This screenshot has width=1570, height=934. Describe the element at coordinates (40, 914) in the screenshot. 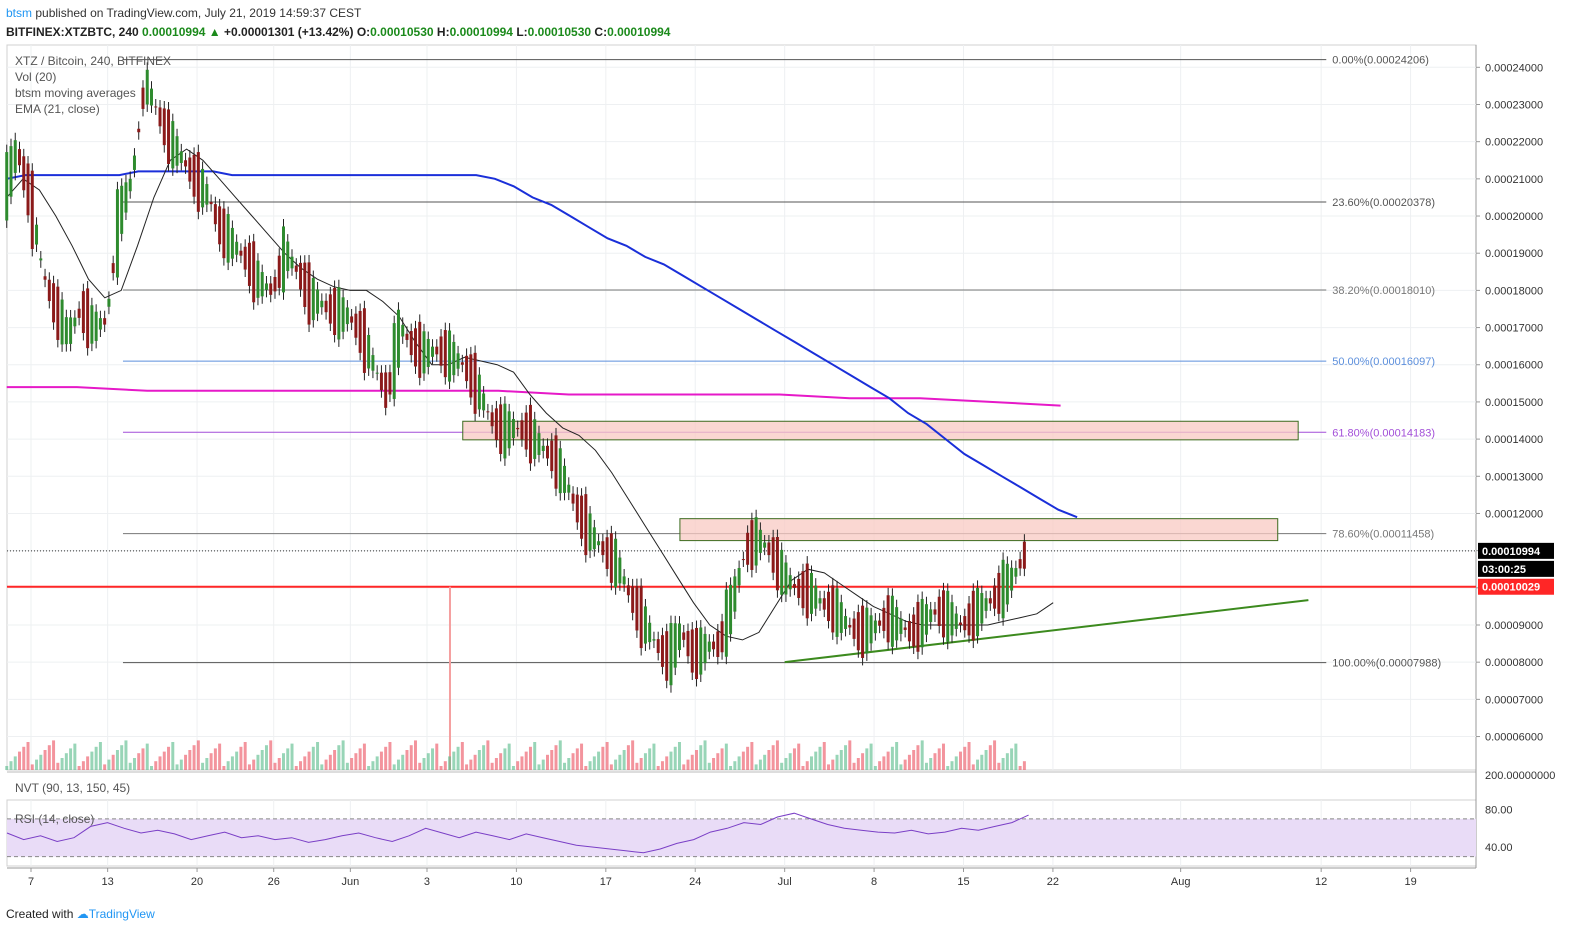

I see `footer-created: Created with` at that location.